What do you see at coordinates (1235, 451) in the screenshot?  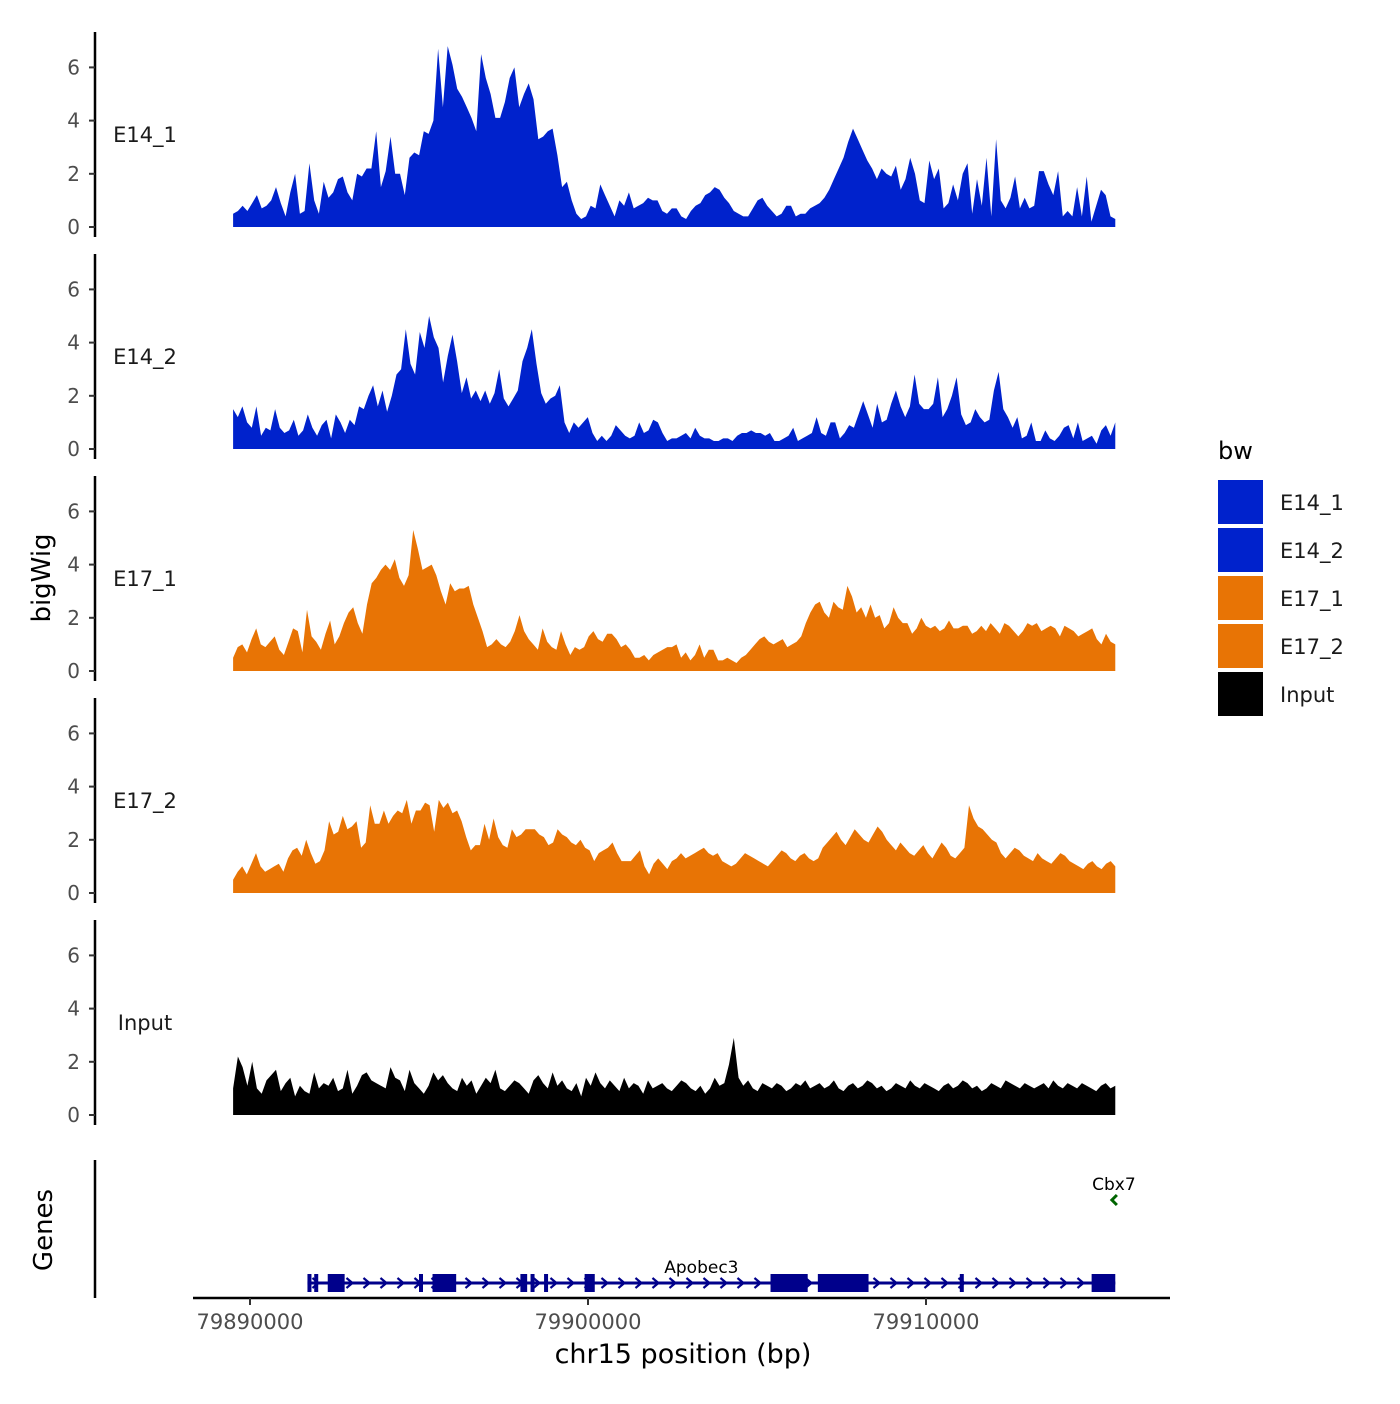 I see `legend-title: bw` at bounding box center [1235, 451].